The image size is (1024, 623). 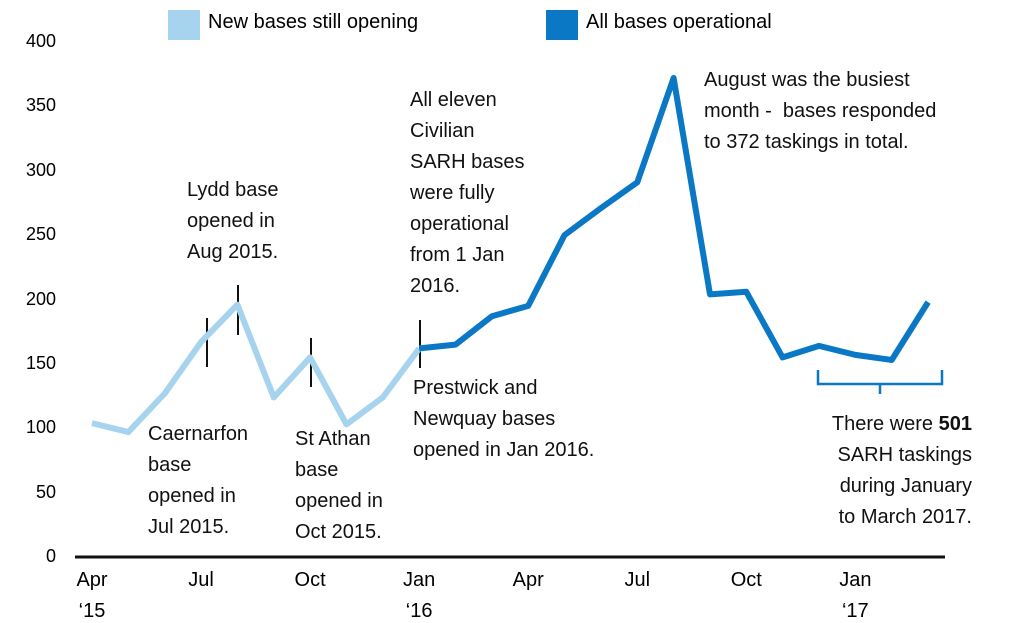 I want to click on annotation-line: Caernarfon, so click(x=198, y=434).